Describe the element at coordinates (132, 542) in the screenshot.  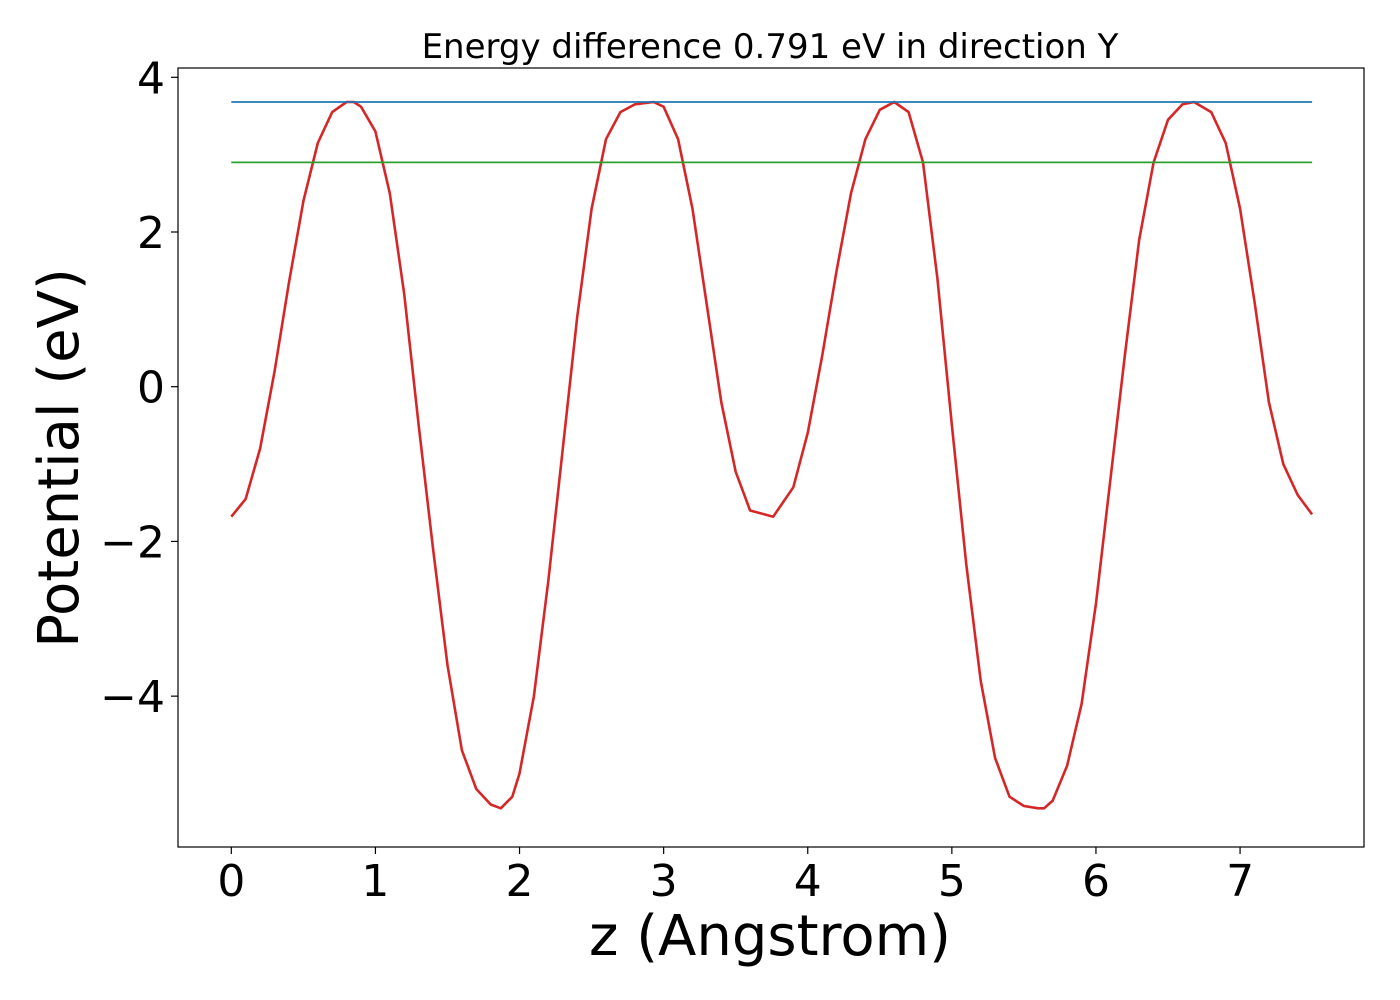
I see `y-tick-label: −2` at that location.